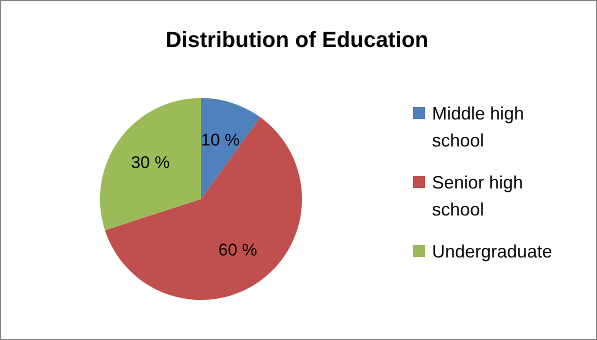  Describe the element at coordinates (220, 140) in the screenshot. I see `data-label: 10 %` at that location.